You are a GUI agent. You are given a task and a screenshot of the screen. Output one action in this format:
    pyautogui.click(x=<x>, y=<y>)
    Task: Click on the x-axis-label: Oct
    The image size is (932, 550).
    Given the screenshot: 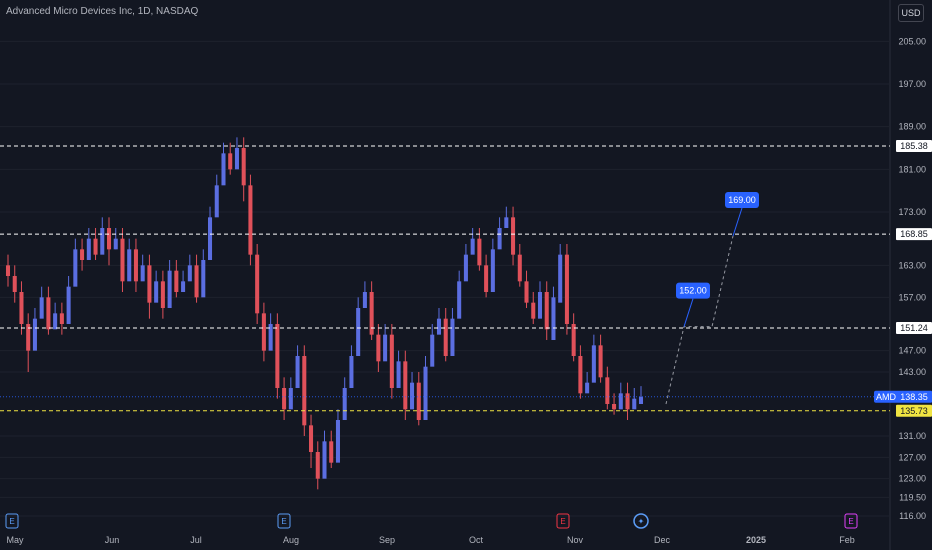 What is the action you would take?
    pyautogui.click(x=476, y=540)
    